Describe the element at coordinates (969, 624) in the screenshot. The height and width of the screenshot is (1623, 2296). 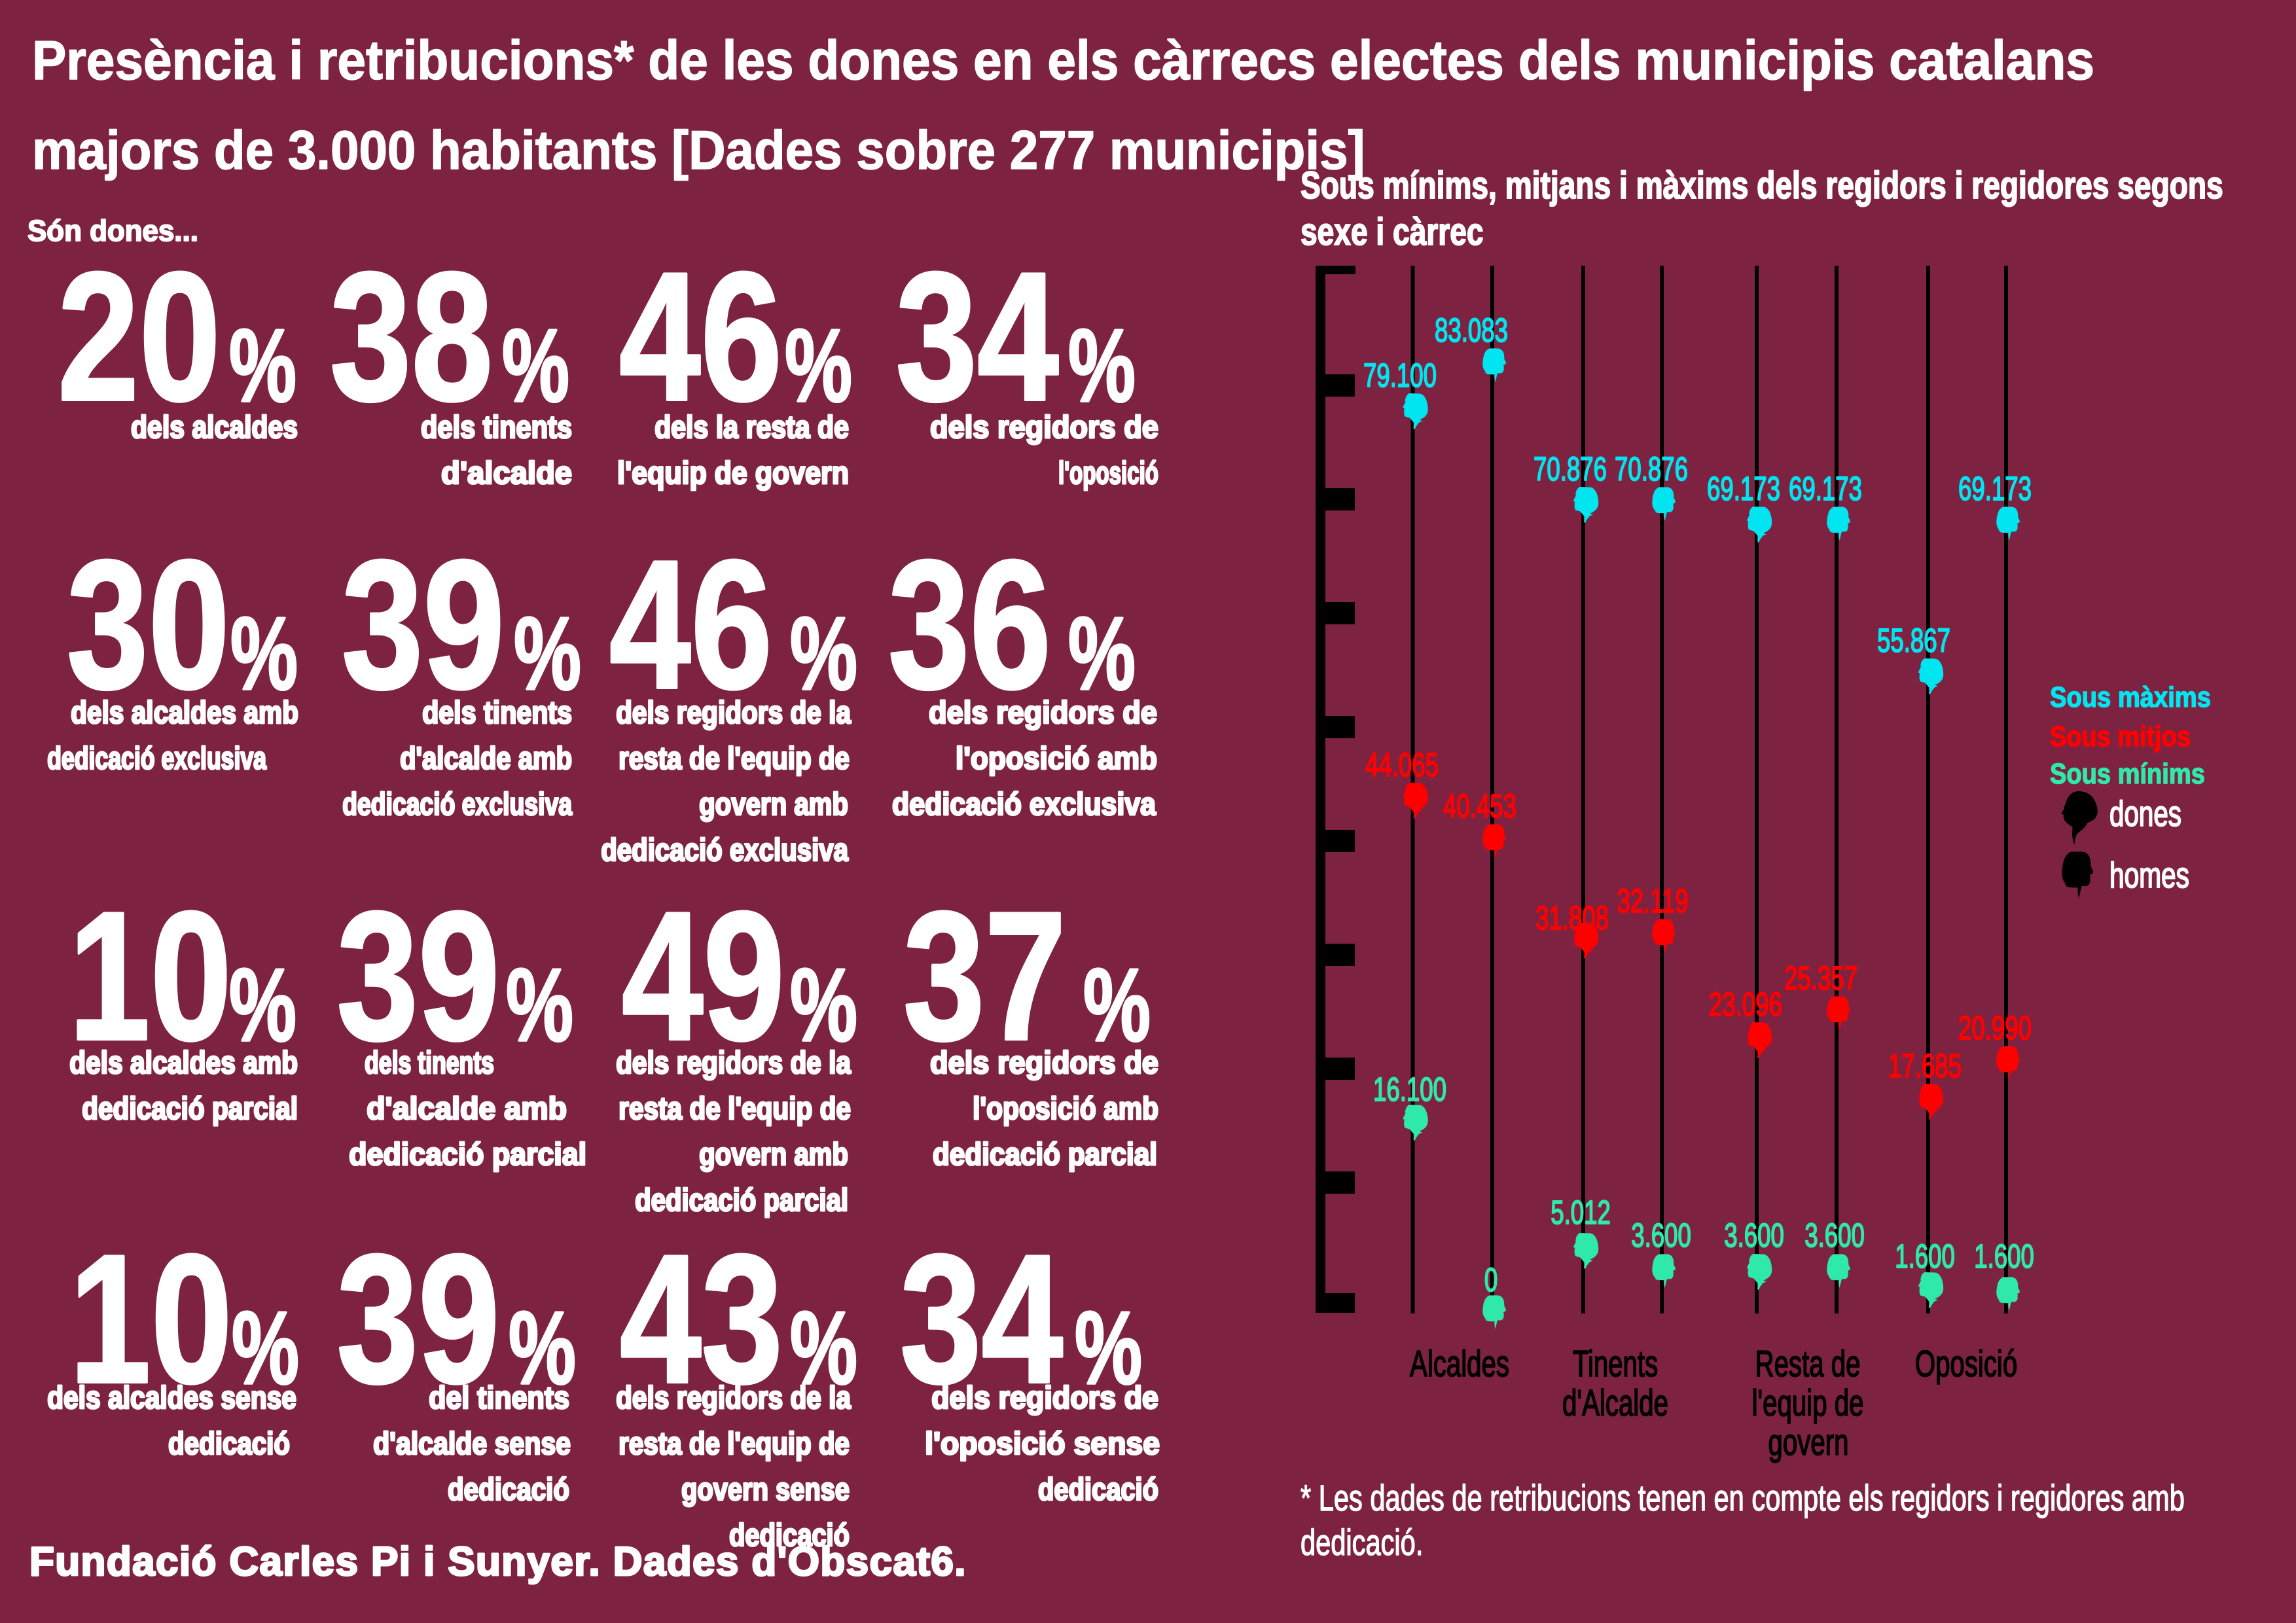
I see `svg-text: 36` at that location.